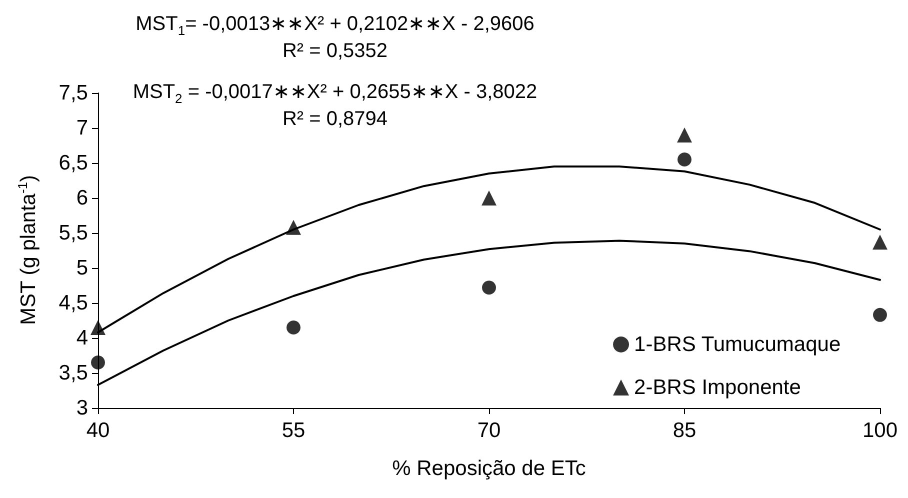 This screenshot has width=908, height=498. I want to click on annotation: MST$_{2}$ = -0,0017∗∗X² + 0,2655∗∗X - 3,8022, so click(335, 93).